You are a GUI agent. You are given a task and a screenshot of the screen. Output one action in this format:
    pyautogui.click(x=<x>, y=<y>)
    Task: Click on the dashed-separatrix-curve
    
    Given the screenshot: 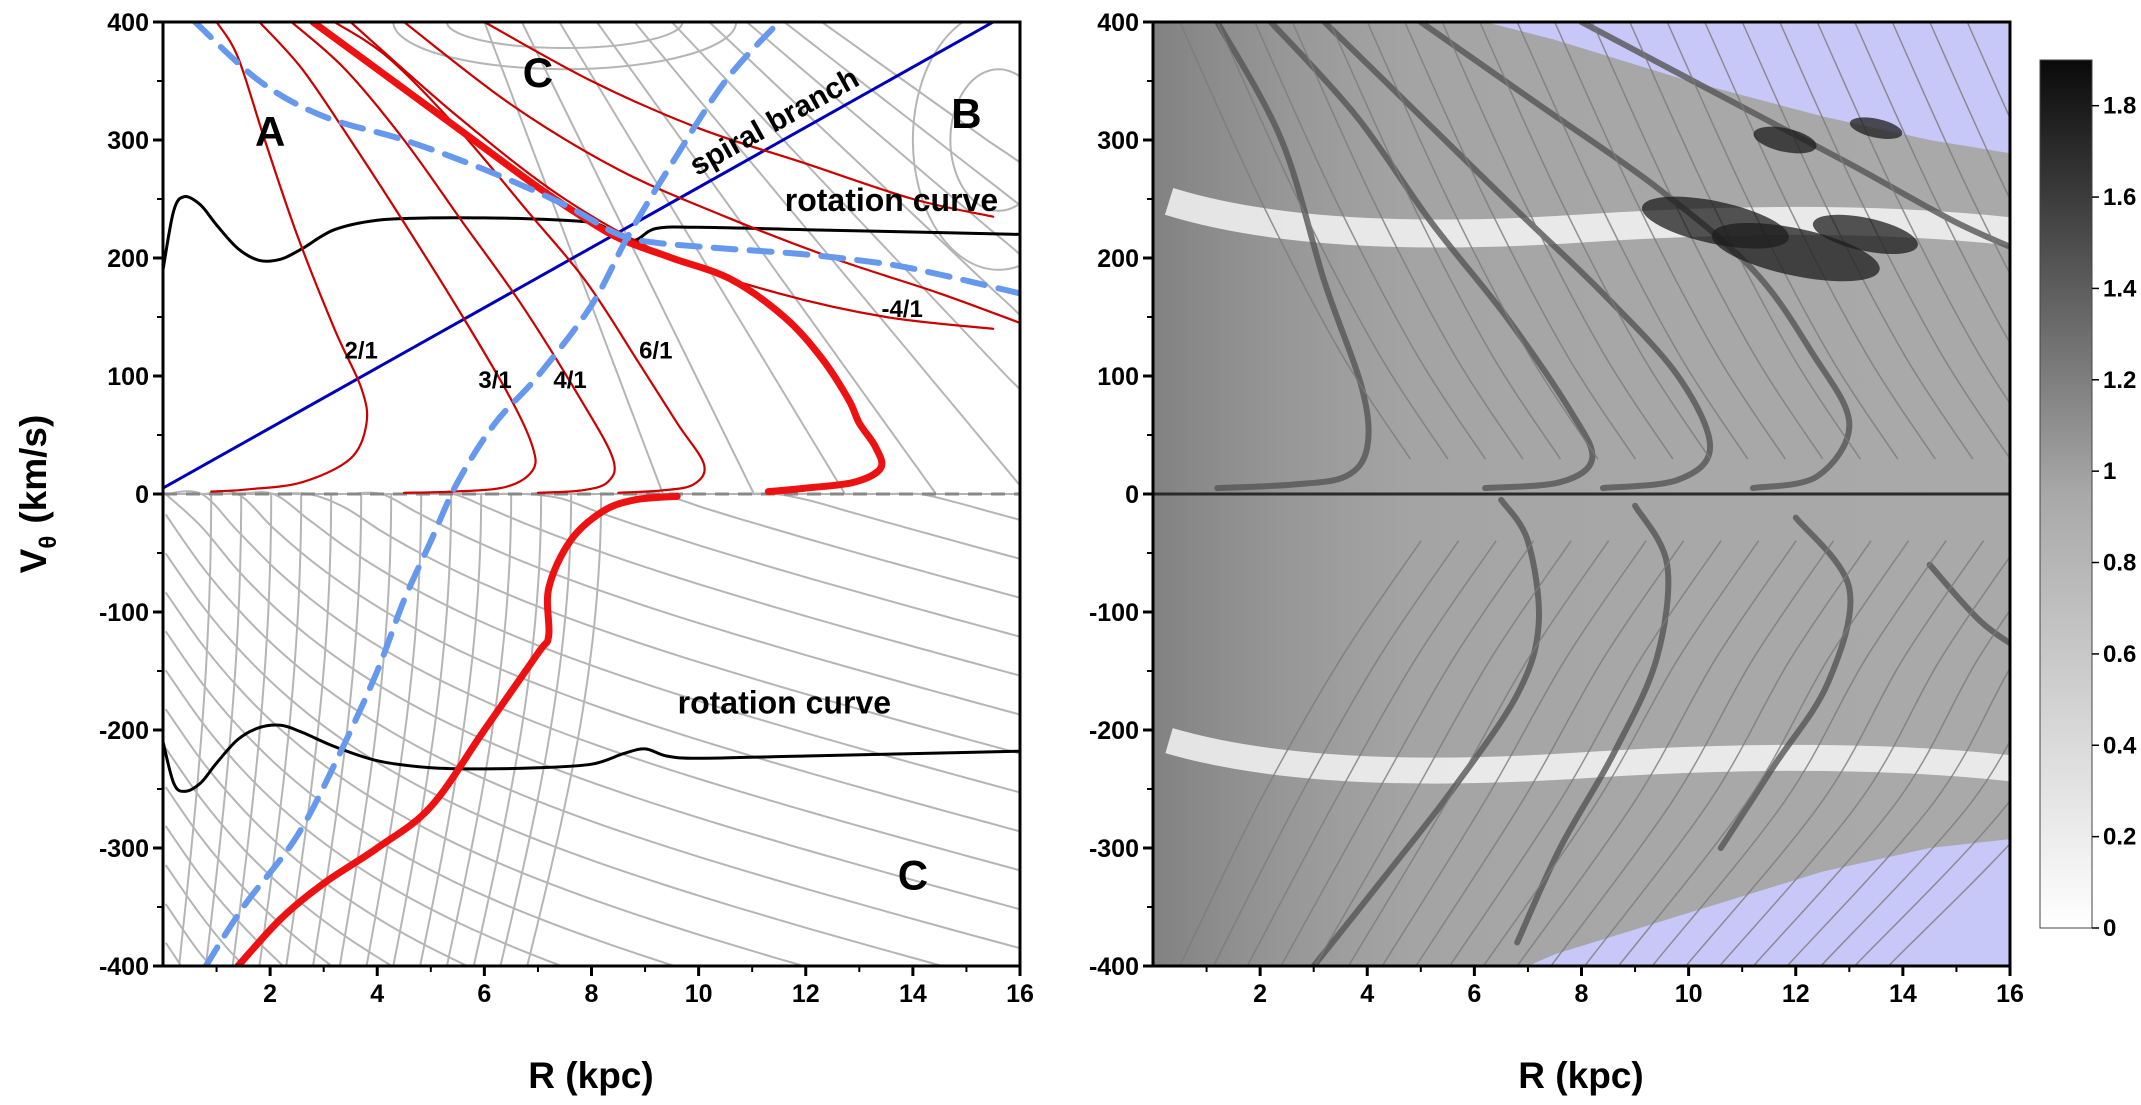 What is the action you would take?
    pyautogui.click(x=606, y=159)
    